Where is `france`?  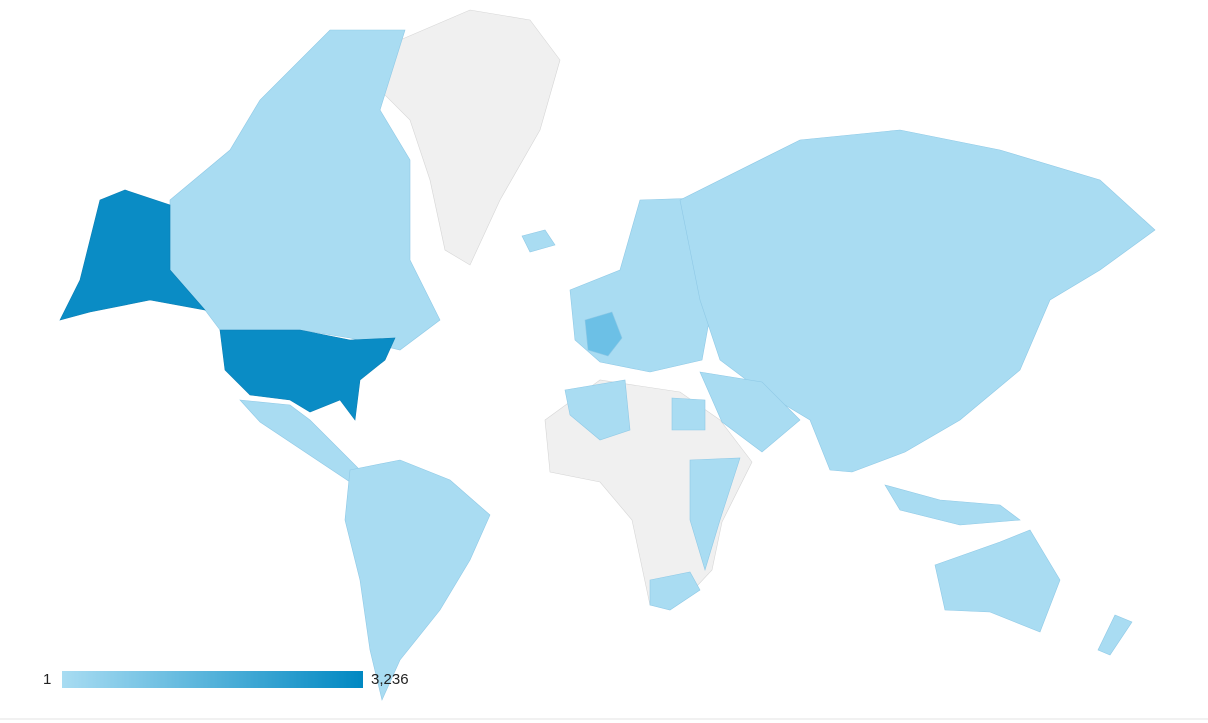
france is located at coordinates (603, 334).